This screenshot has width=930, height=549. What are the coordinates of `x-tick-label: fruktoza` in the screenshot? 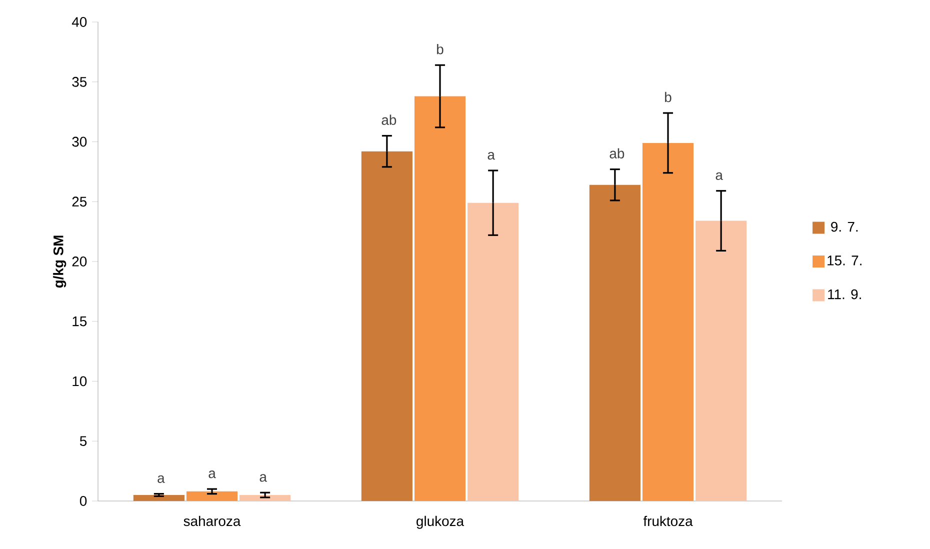 It's located at (668, 521).